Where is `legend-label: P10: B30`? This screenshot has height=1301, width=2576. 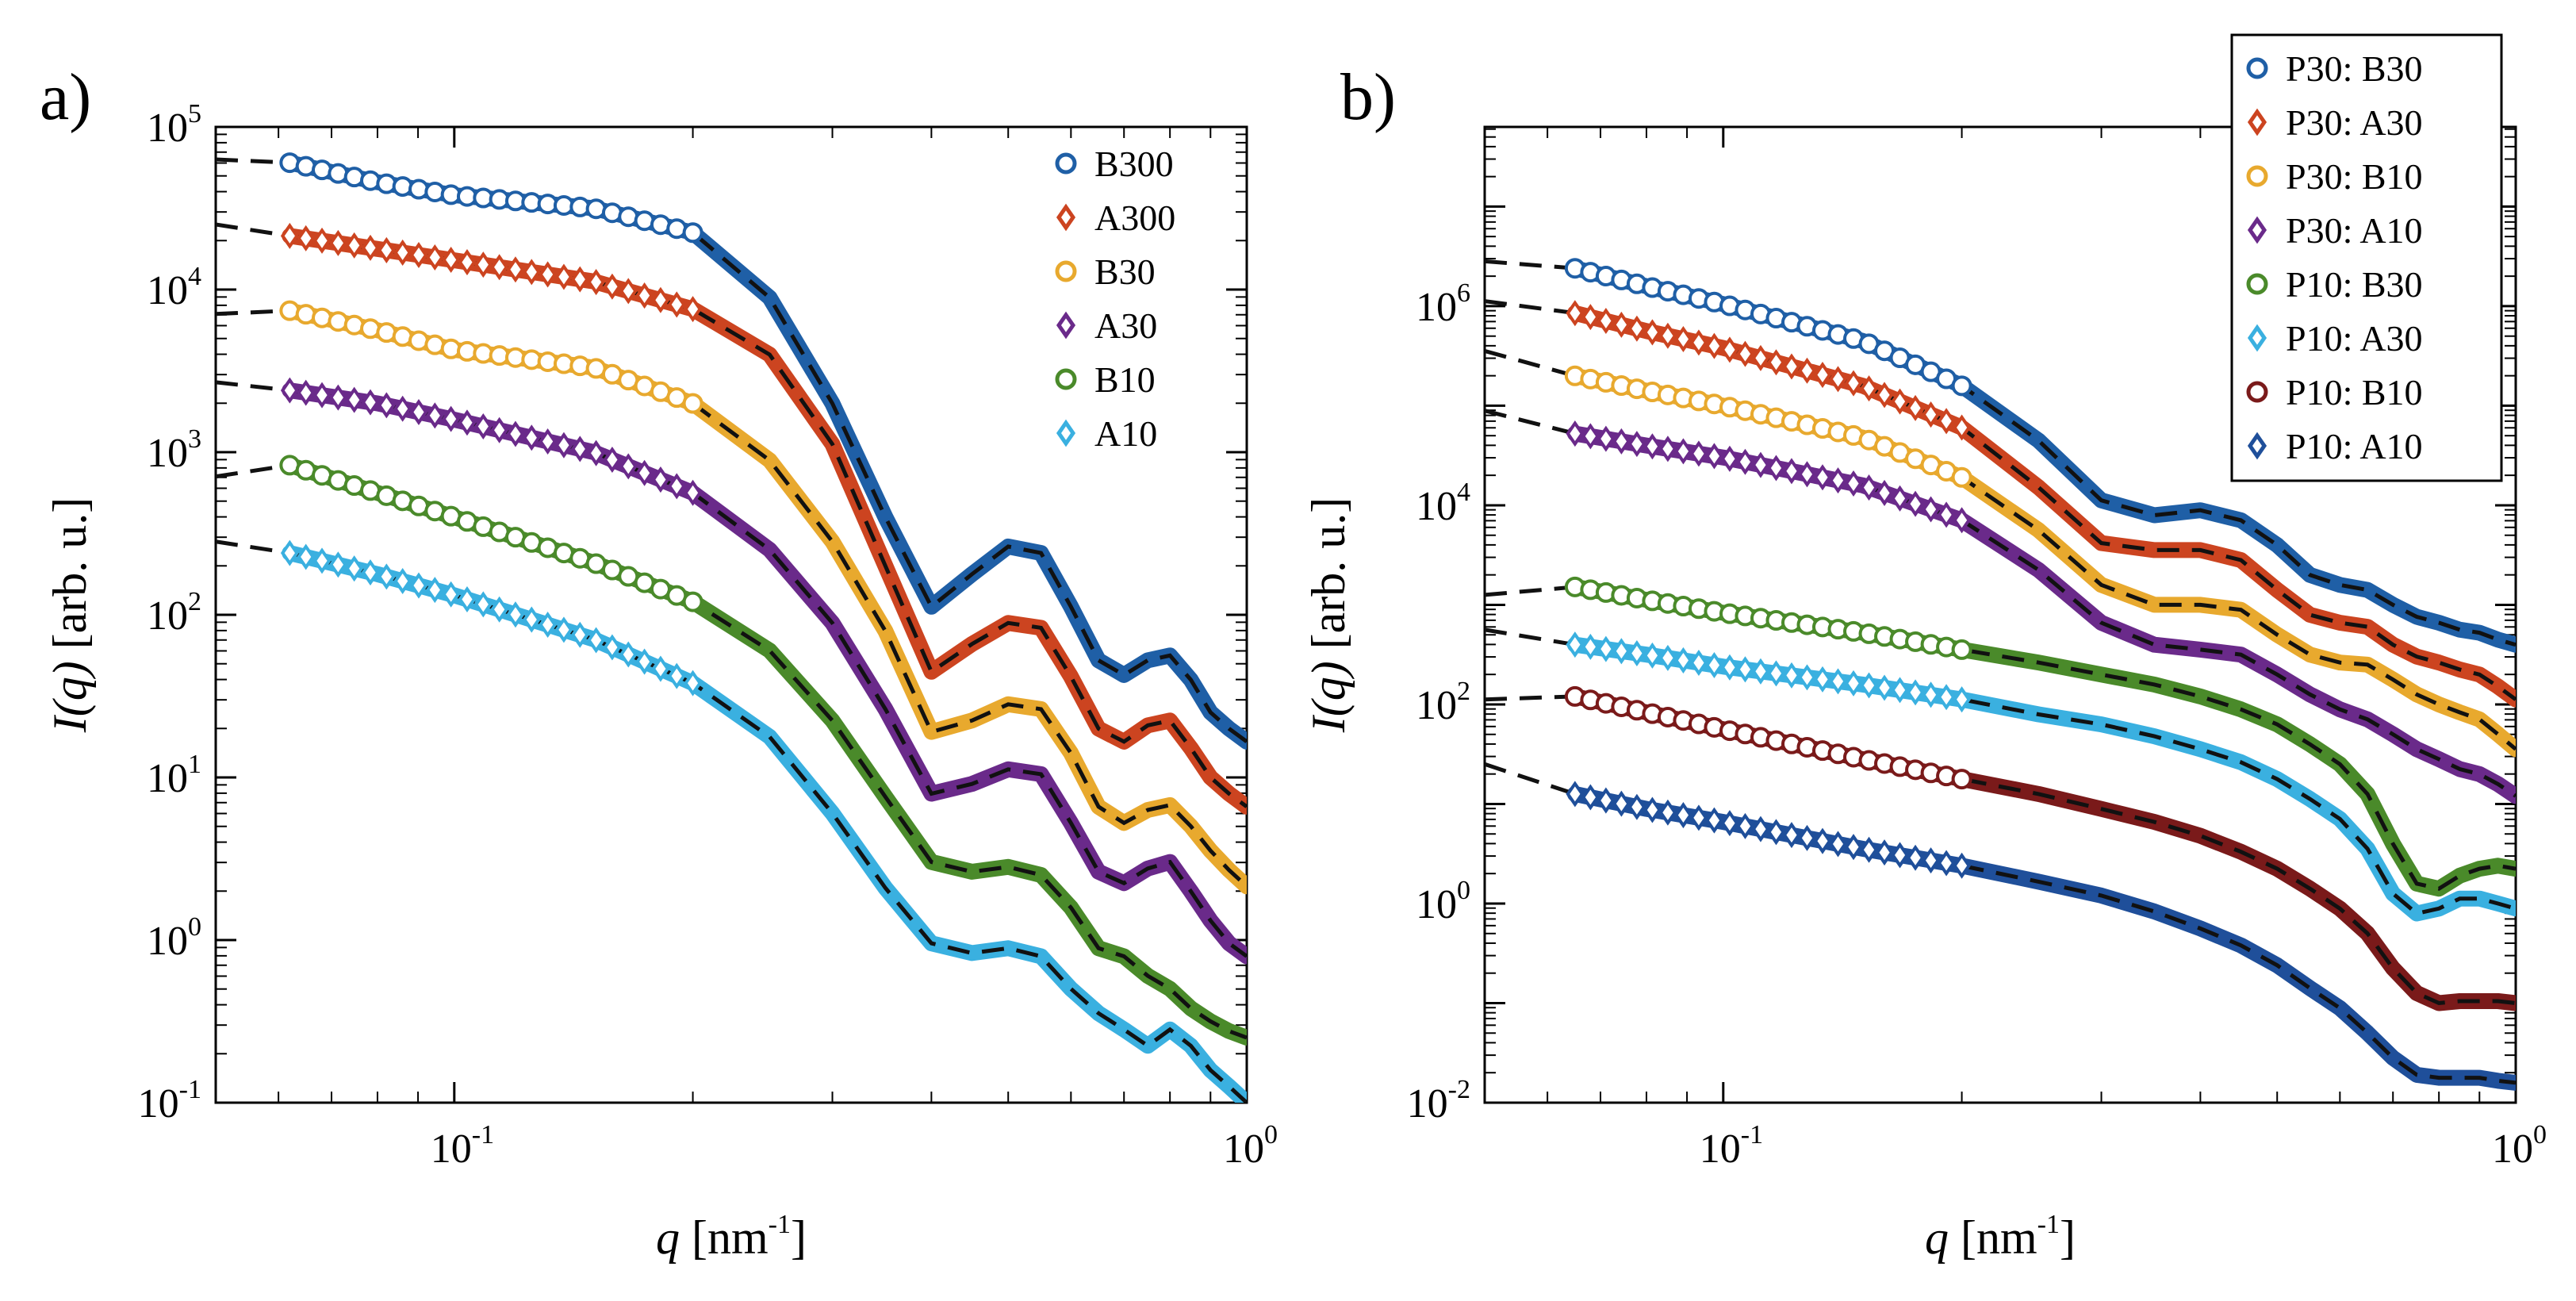 legend-label: P10: B30 is located at coordinates (2354, 284).